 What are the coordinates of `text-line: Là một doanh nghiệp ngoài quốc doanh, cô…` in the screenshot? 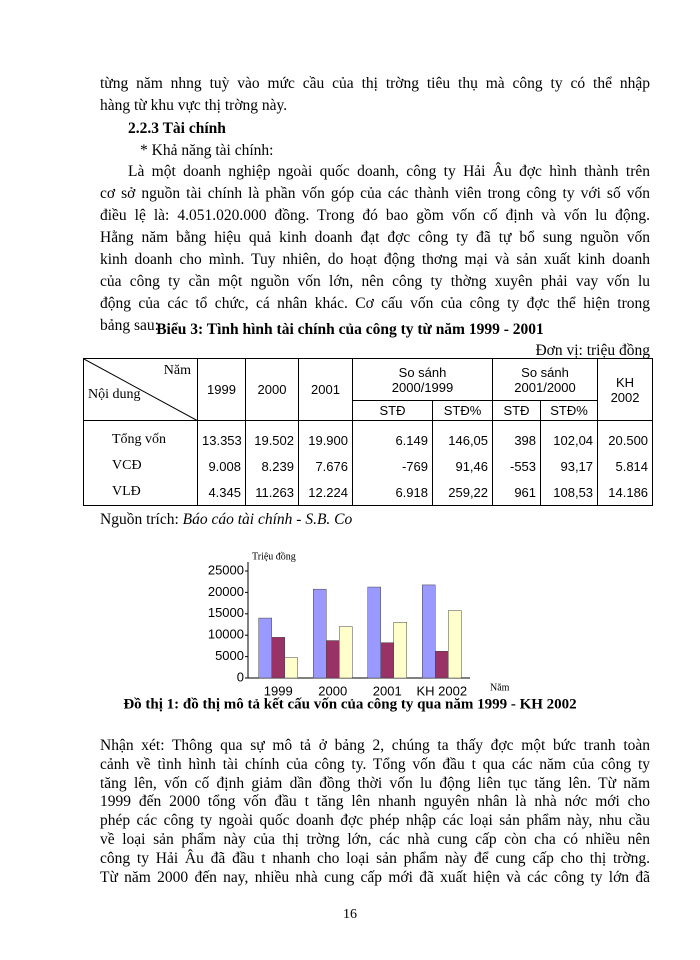 It's located at (389, 171).